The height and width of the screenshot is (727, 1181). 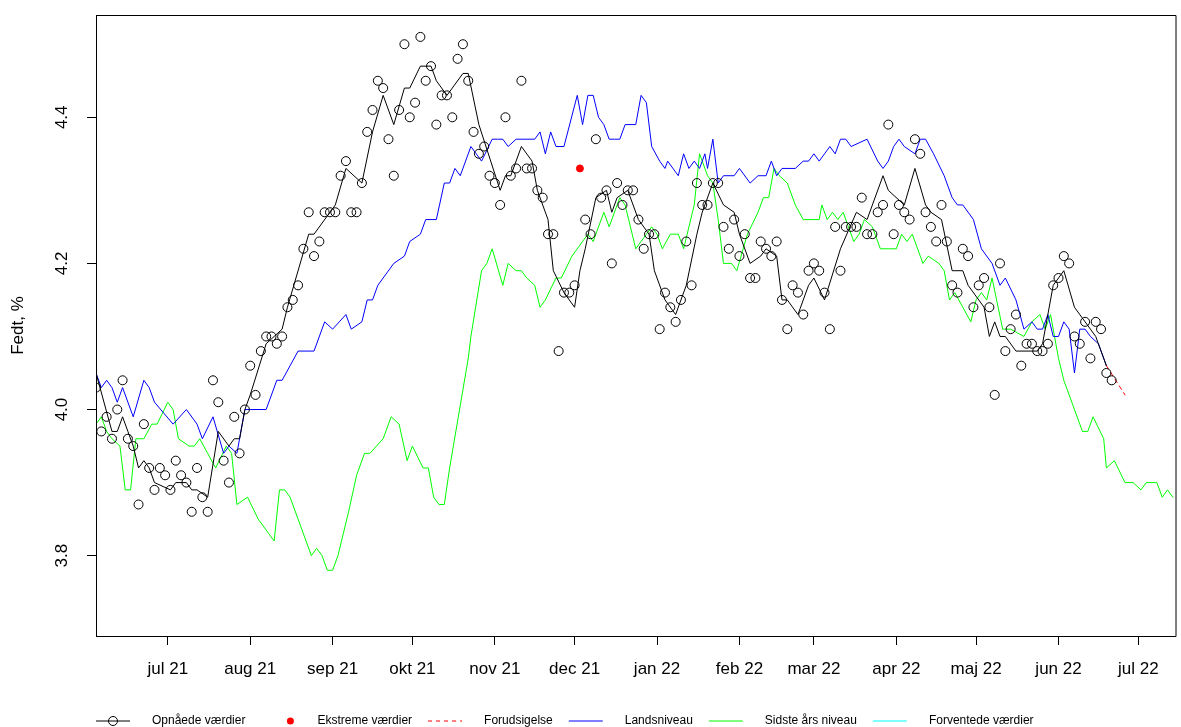 I want to click on legend-label: Forudsigelse, so click(x=519, y=720).